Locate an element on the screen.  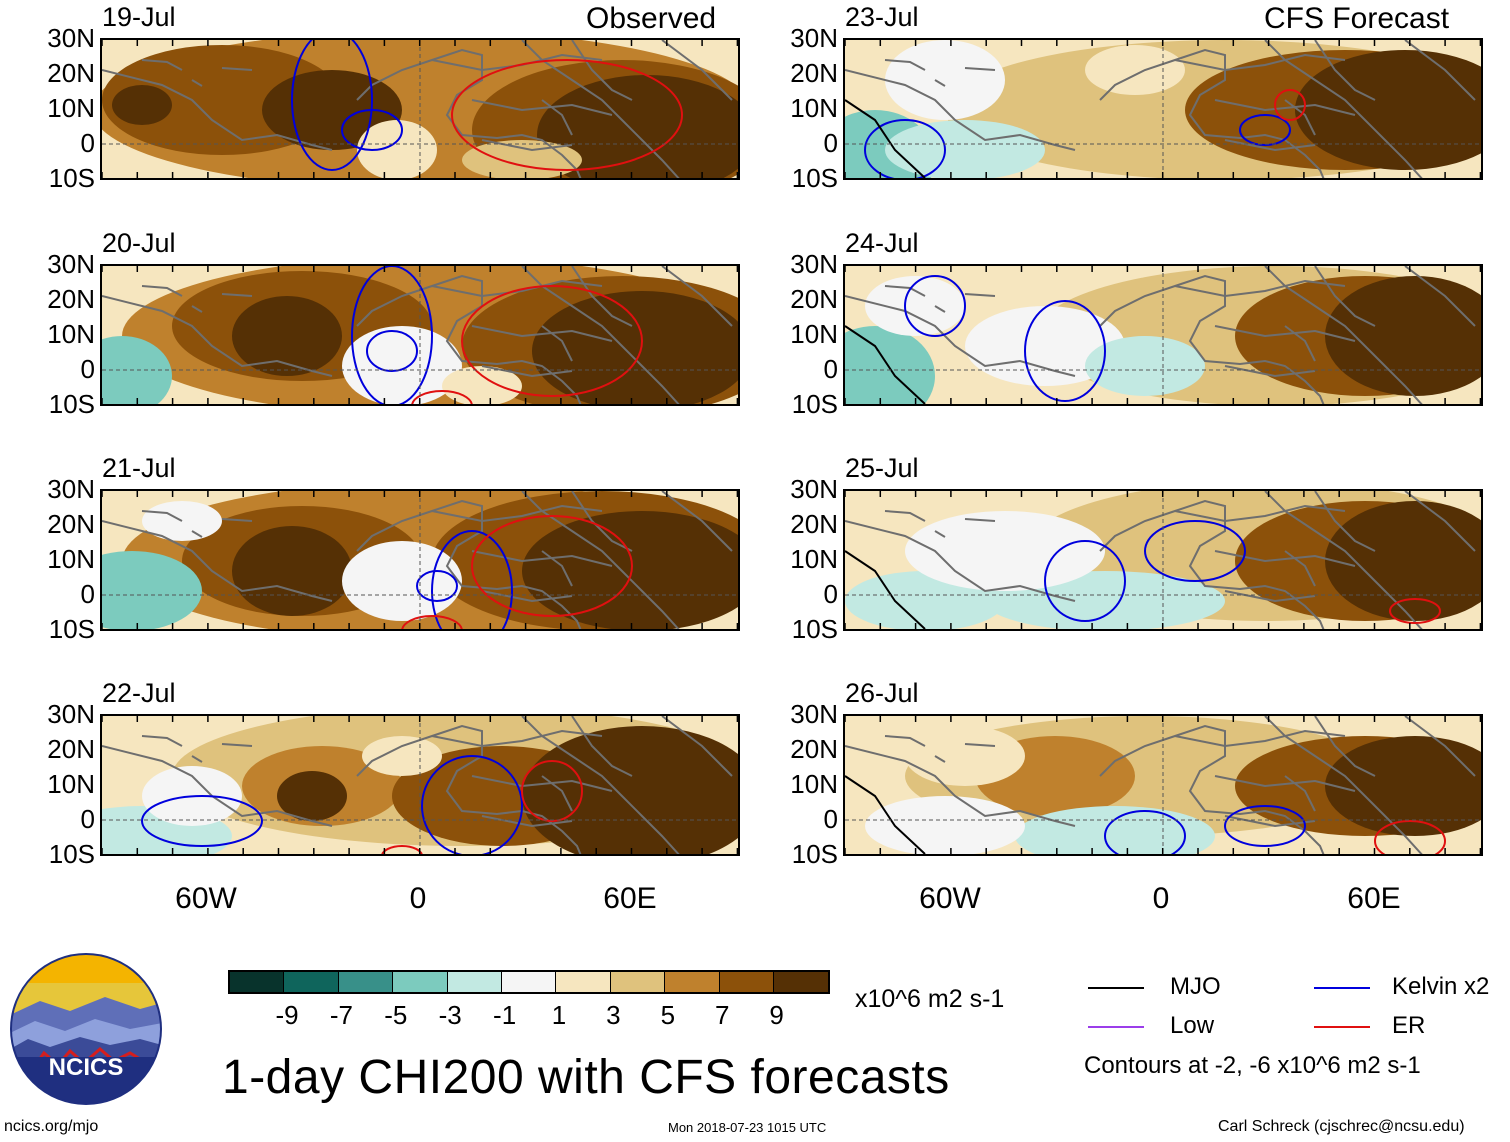
ncics-logo: NCICS is located at coordinates (86, 1029).